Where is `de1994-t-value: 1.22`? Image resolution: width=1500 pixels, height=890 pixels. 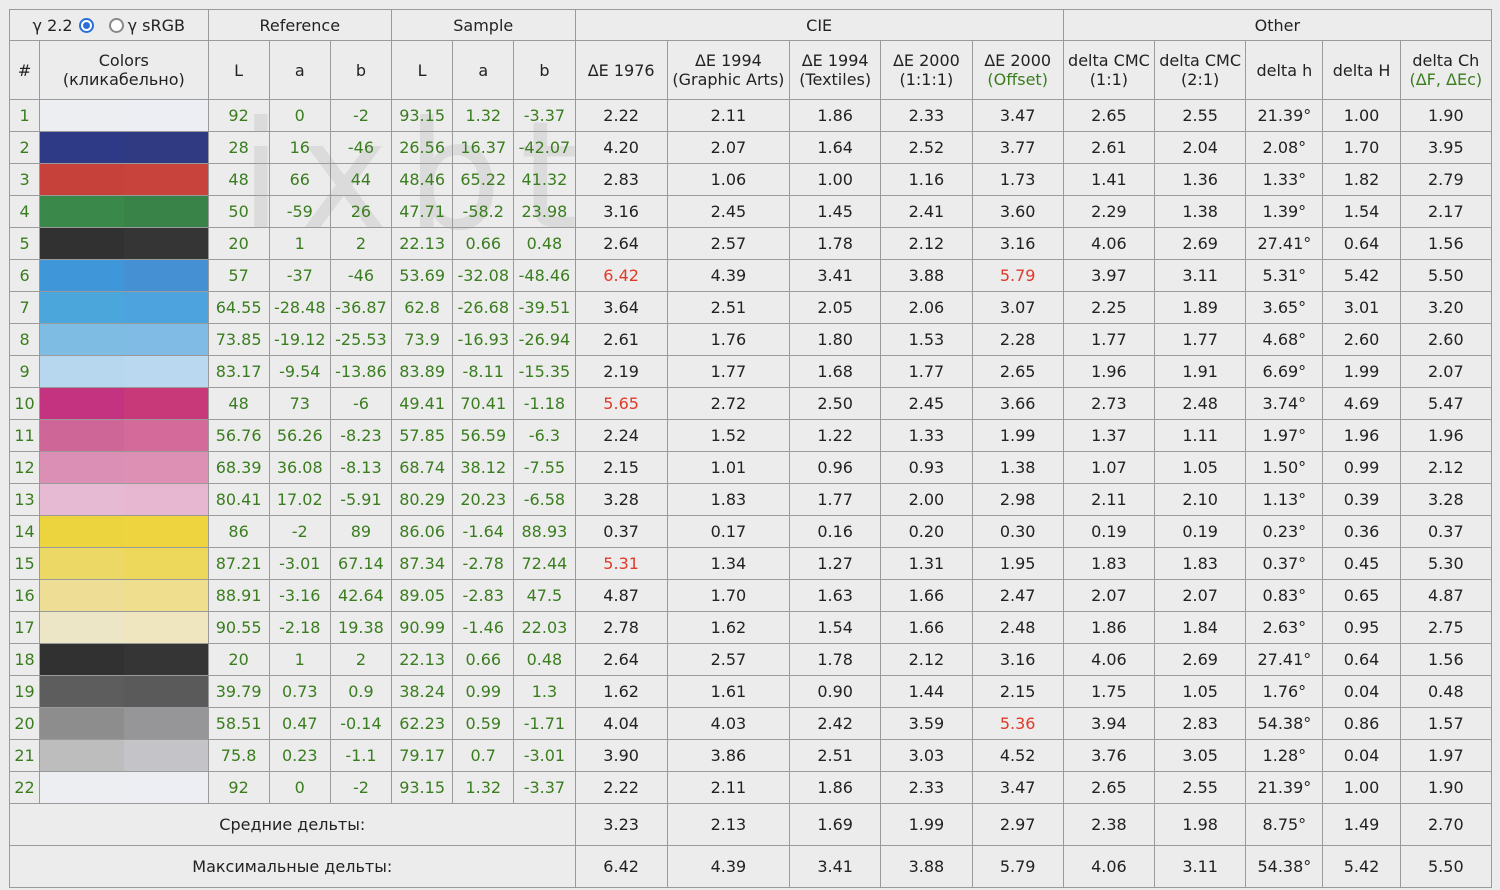 de1994-t-value: 1.22 is located at coordinates (835, 435).